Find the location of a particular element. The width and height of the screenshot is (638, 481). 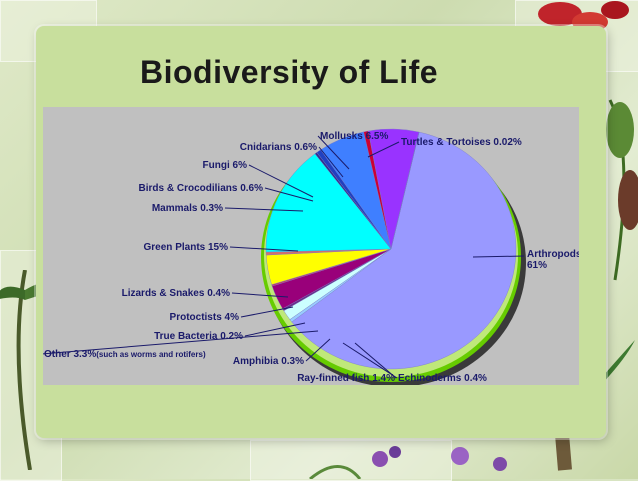

leader-line-protoctists is located at coordinates (267, 312).